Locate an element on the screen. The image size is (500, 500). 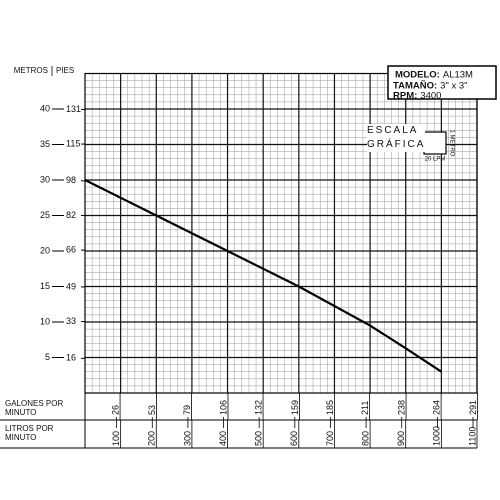
x-tick-label: 100 is located at coordinates (116, 438).